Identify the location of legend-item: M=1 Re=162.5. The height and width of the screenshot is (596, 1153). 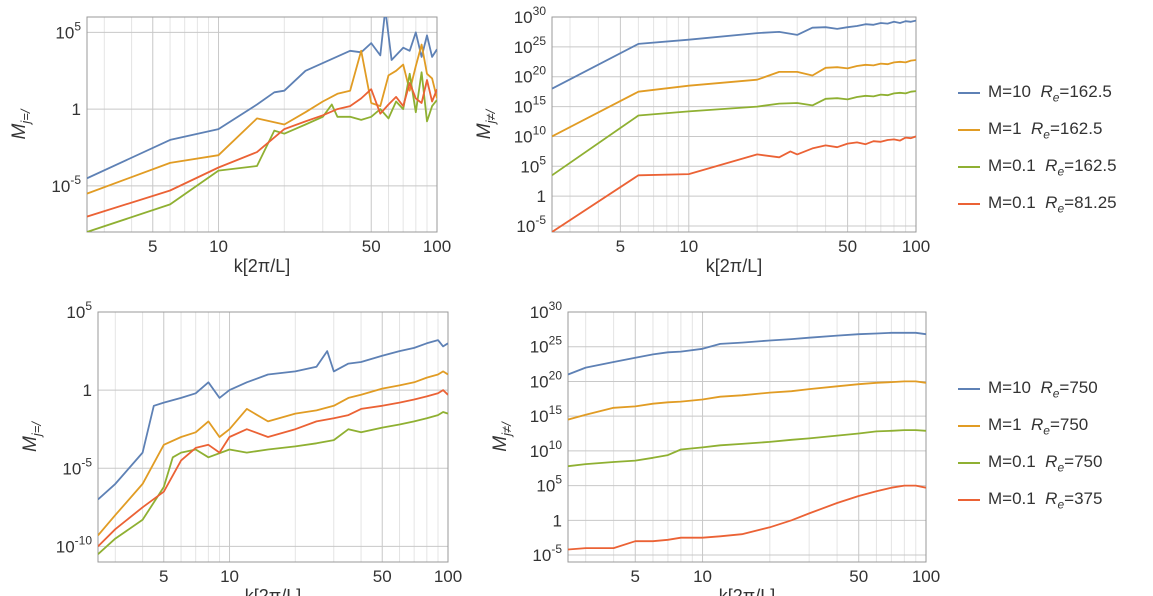
(1037, 130).